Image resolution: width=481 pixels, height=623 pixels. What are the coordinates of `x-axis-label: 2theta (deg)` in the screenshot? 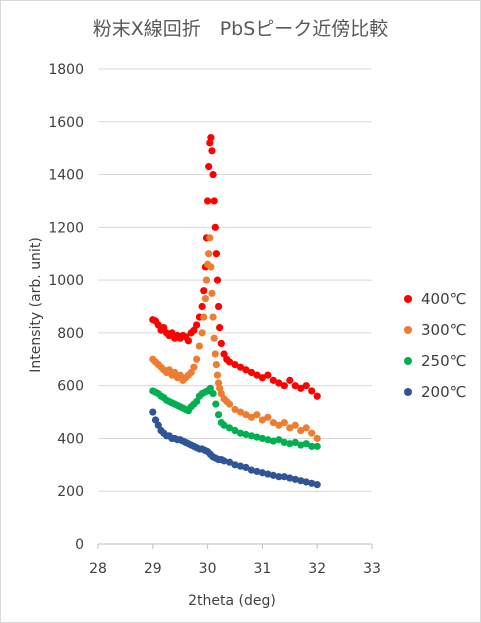 It's located at (232, 601).